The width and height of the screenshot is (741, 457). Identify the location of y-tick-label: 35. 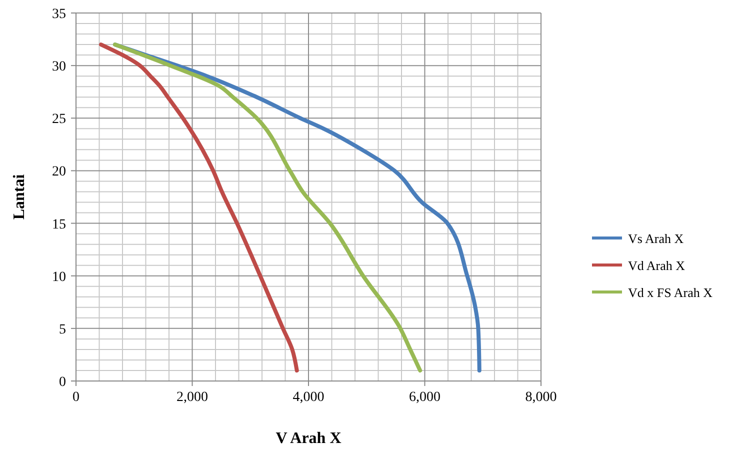
(59, 14).